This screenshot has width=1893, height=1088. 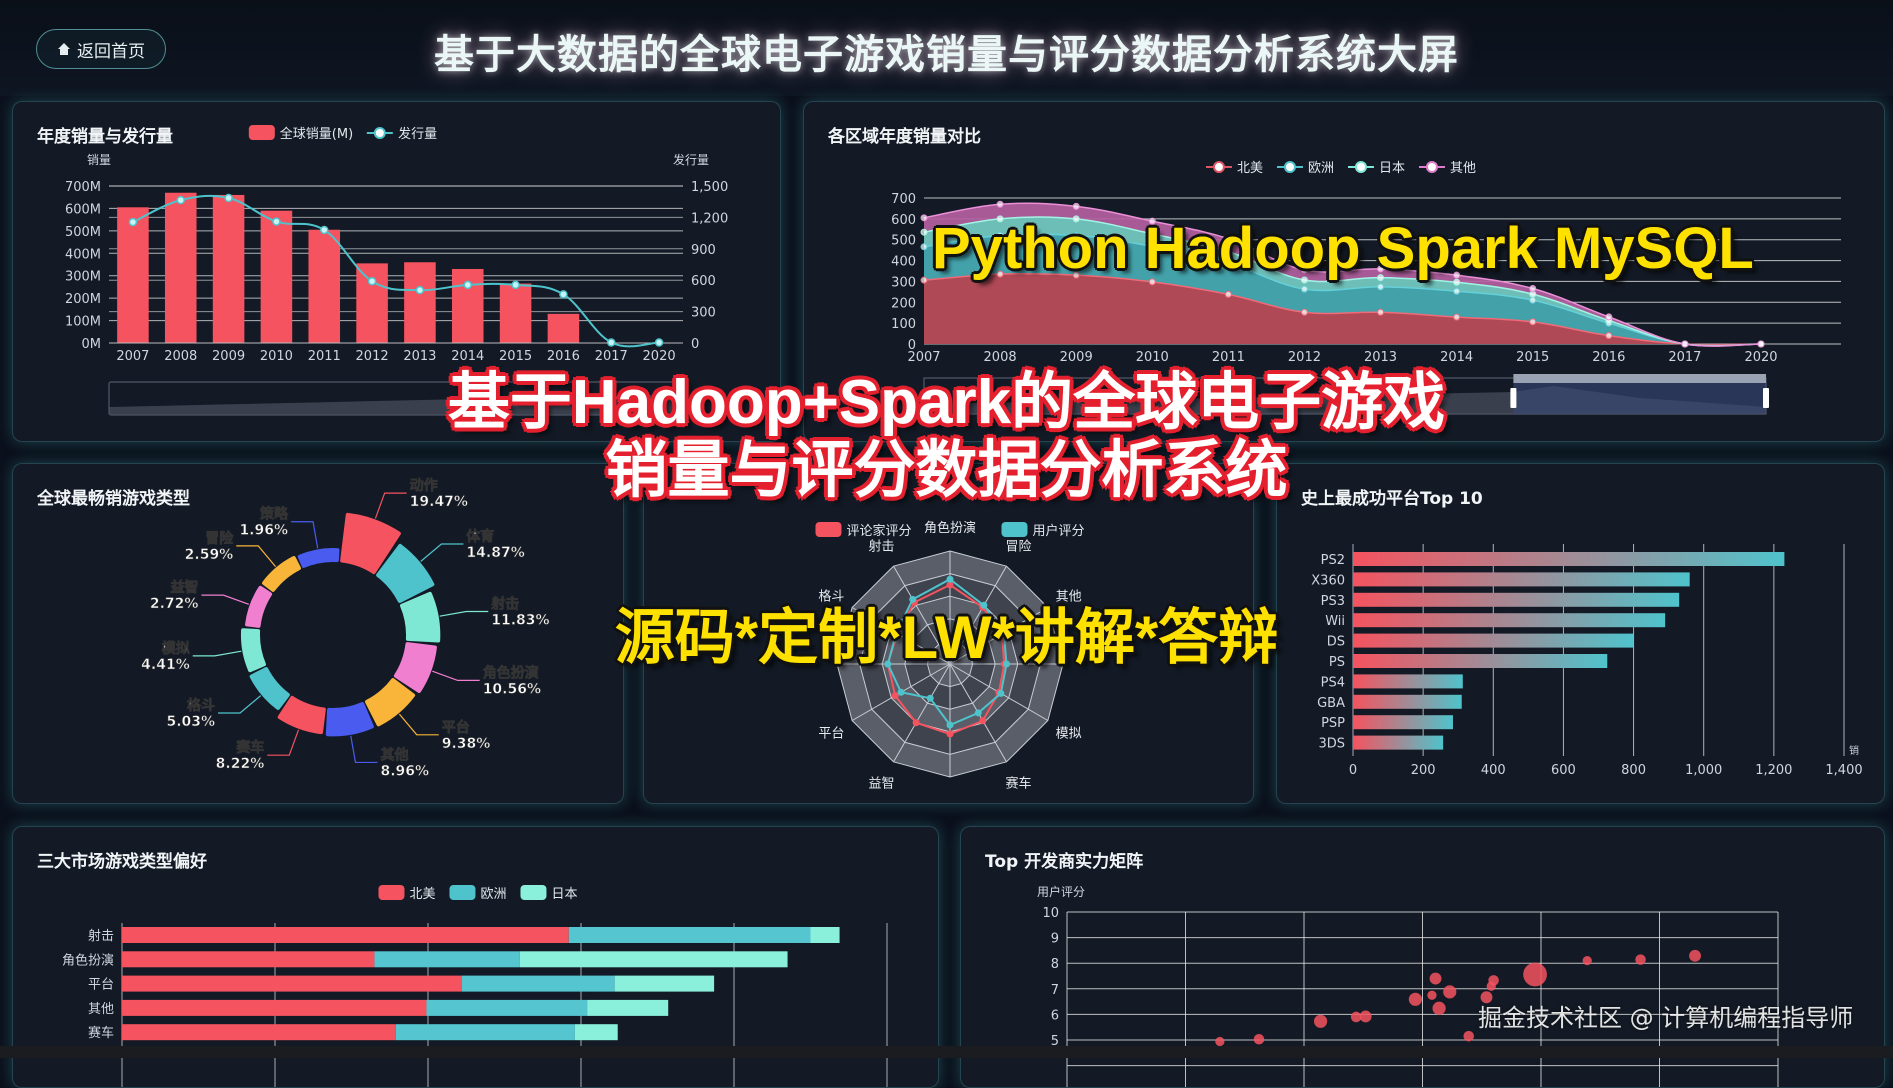 What do you see at coordinates (1304, 312) in the screenshot?
I see `point-北美-2012` at bounding box center [1304, 312].